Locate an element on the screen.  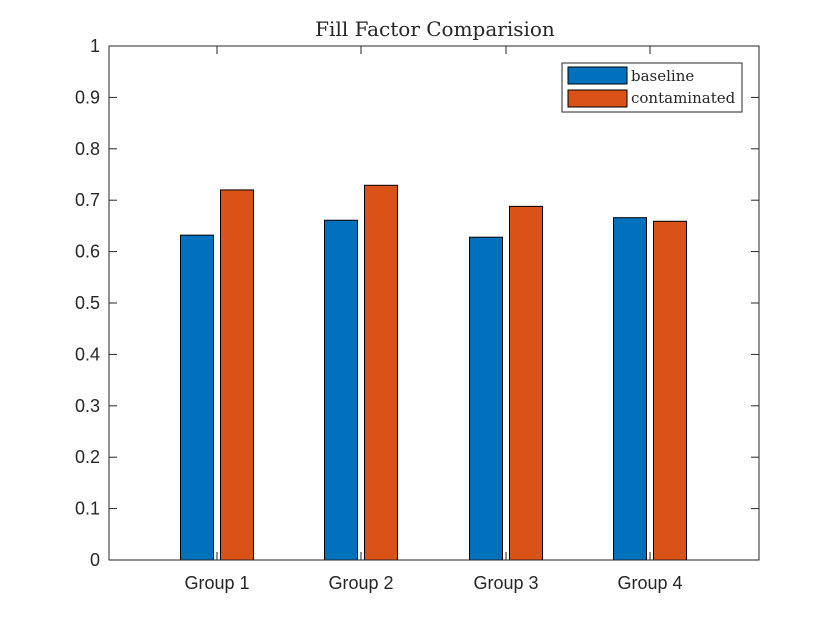
x-tick-label: Group 3 is located at coordinates (505, 583).